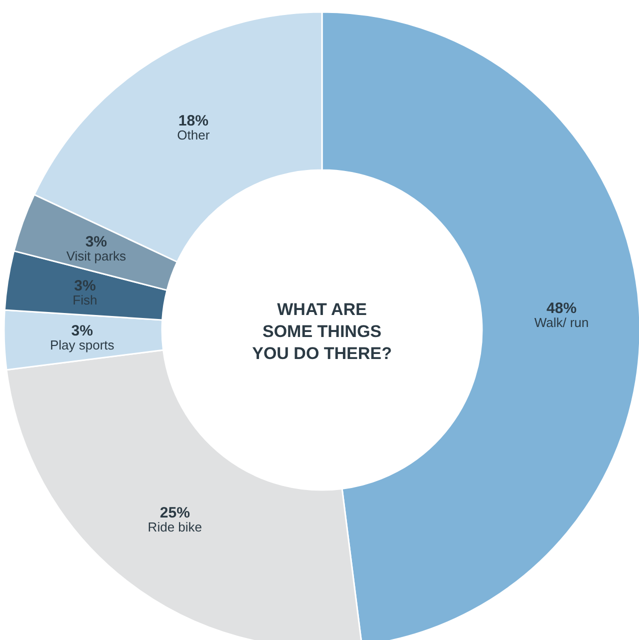 The height and width of the screenshot is (640, 639). I want to click on data-label: 25%, so click(175, 513).